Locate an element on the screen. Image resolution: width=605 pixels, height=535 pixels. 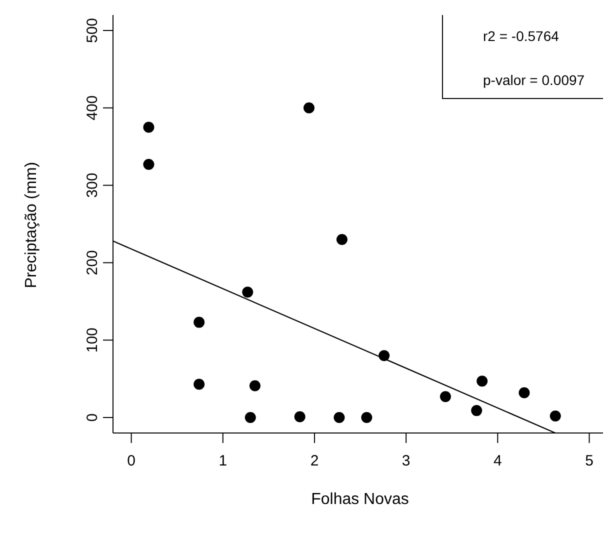
y-tick-label: 300 is located at coordinates (92, 185).